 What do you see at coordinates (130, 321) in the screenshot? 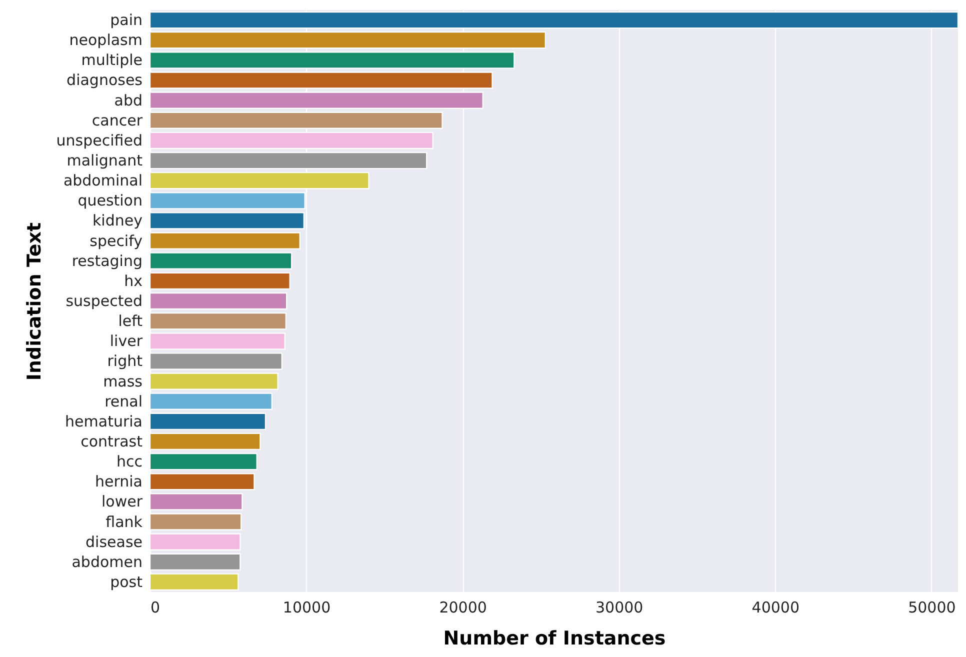
I see `y-tick-label: left` at bounding box center [130, 321].